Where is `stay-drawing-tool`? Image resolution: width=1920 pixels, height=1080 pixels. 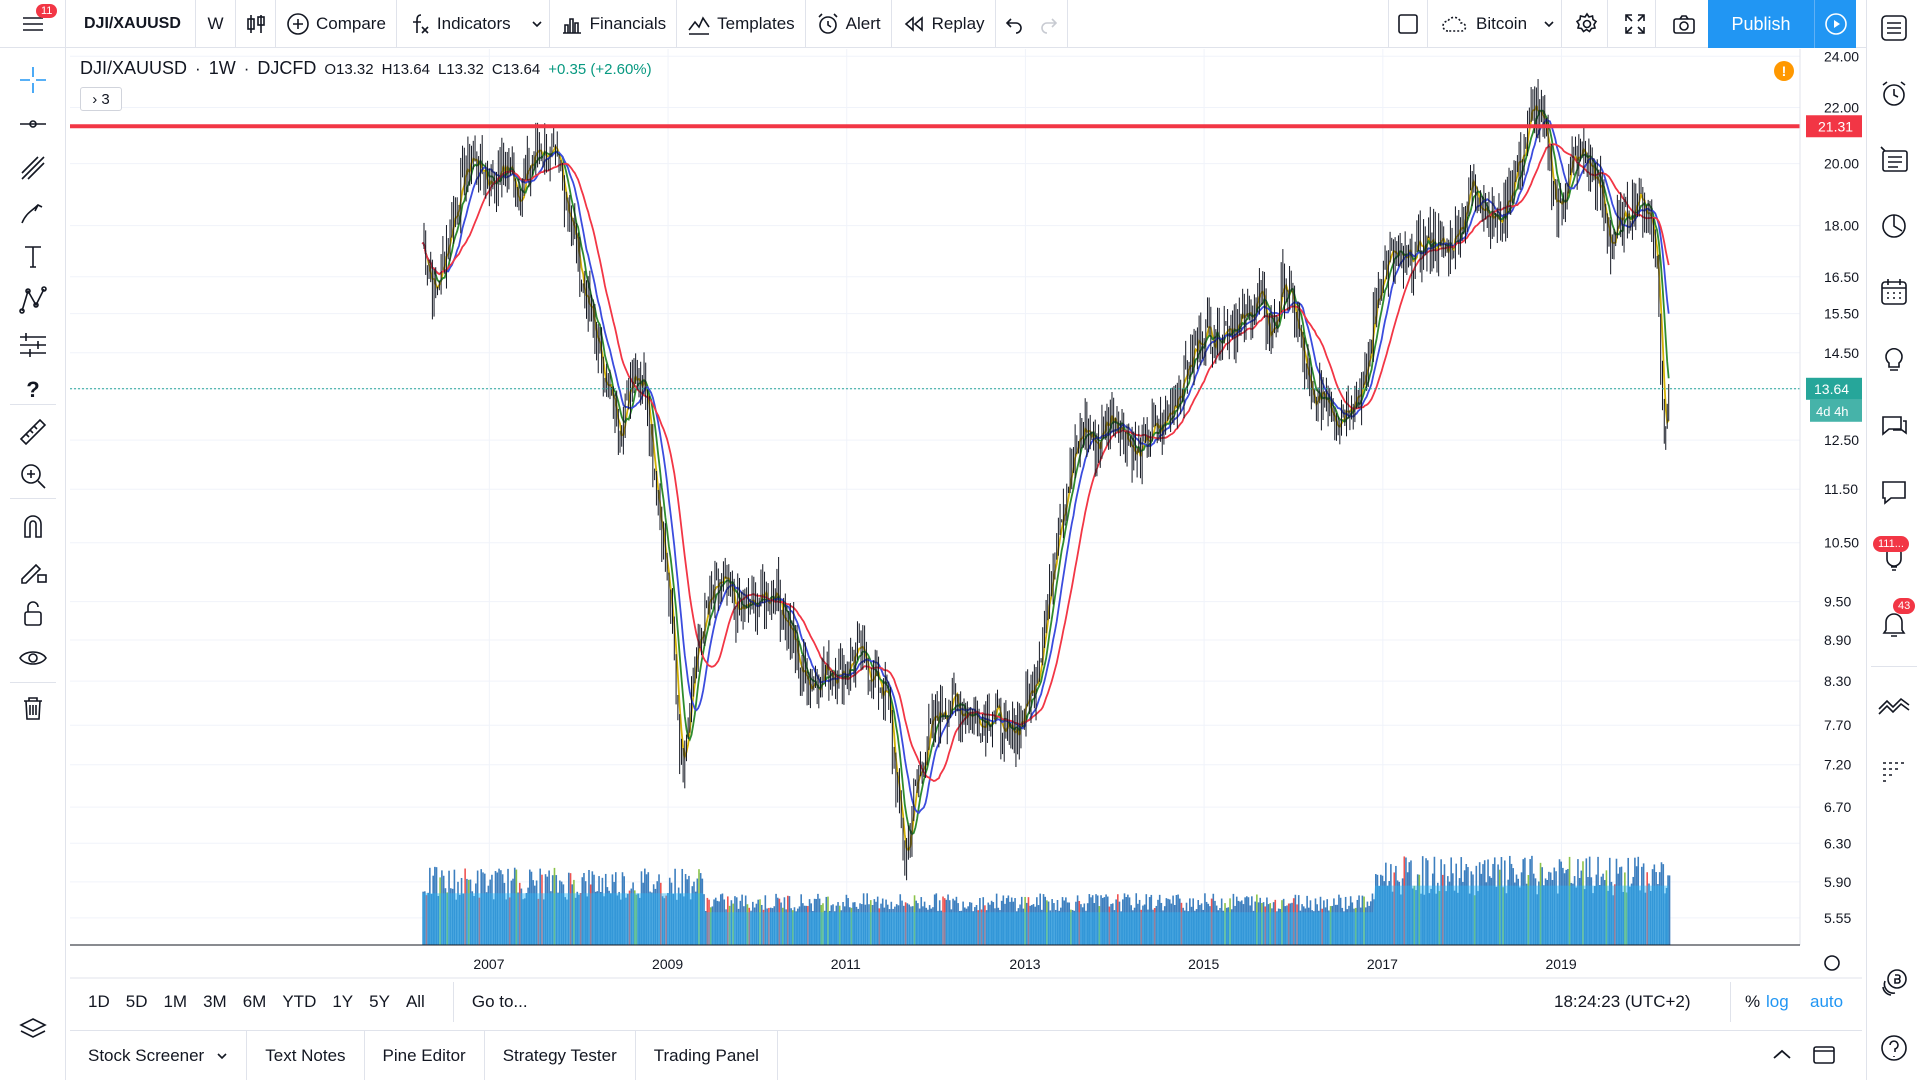 stay-drawing-tool is located at coordinates (33, 570).